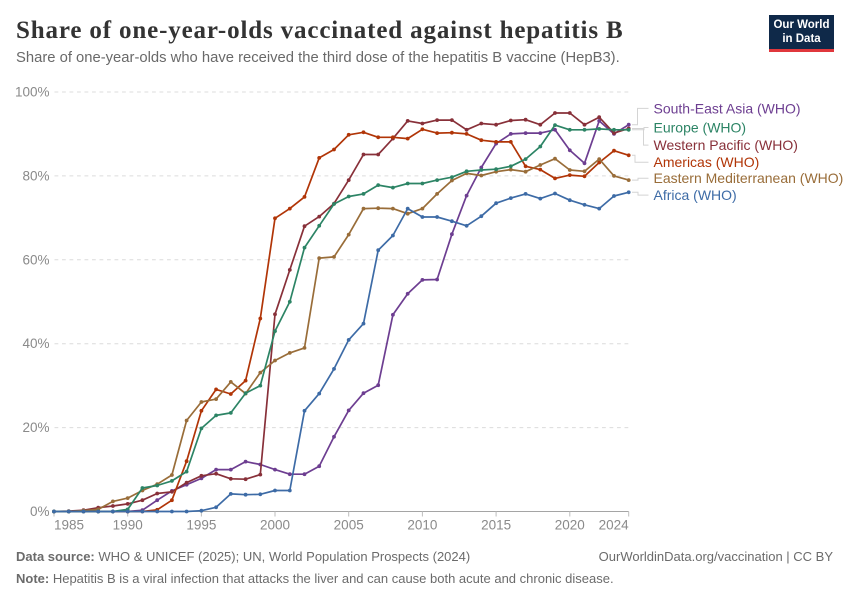 The height and width of the screenshot is (600, 850). I want to click on svg-text: 1985, so click(69, 525).